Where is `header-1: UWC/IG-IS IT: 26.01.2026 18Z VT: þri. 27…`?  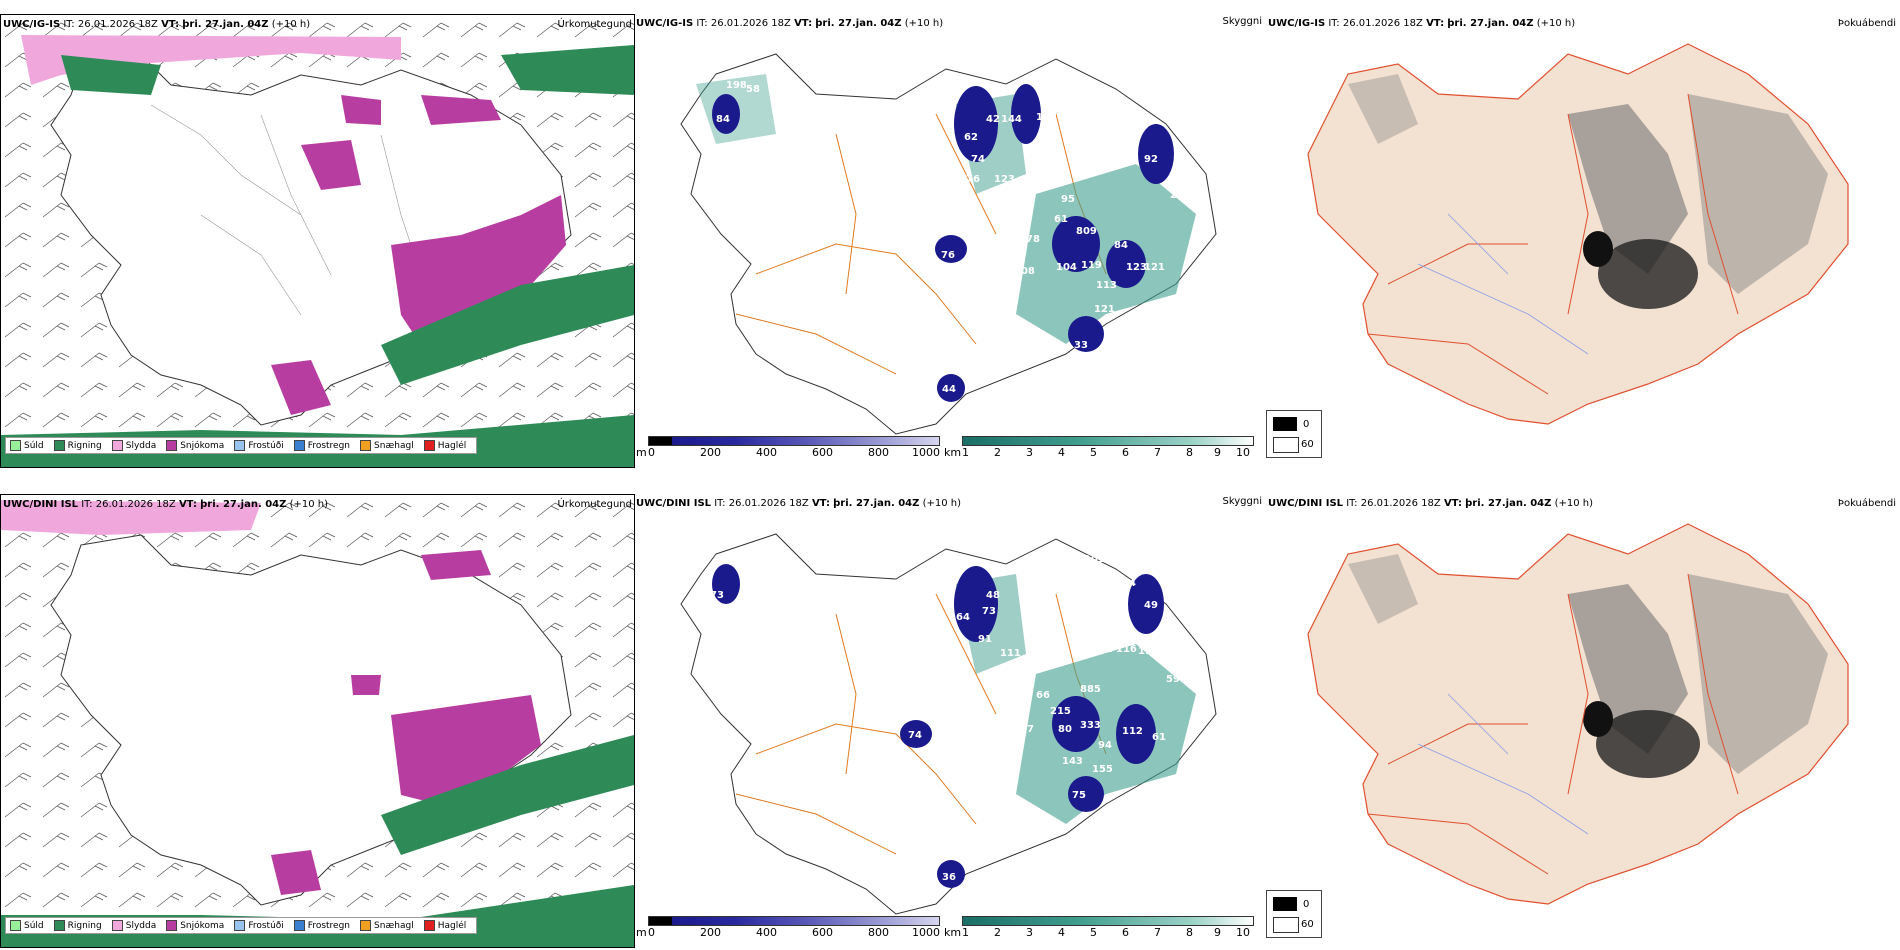
header-1: UWC/IG-IS IT: 26.01.2026 18Z VT: þri. 27… is located at coordinates (156, 24).